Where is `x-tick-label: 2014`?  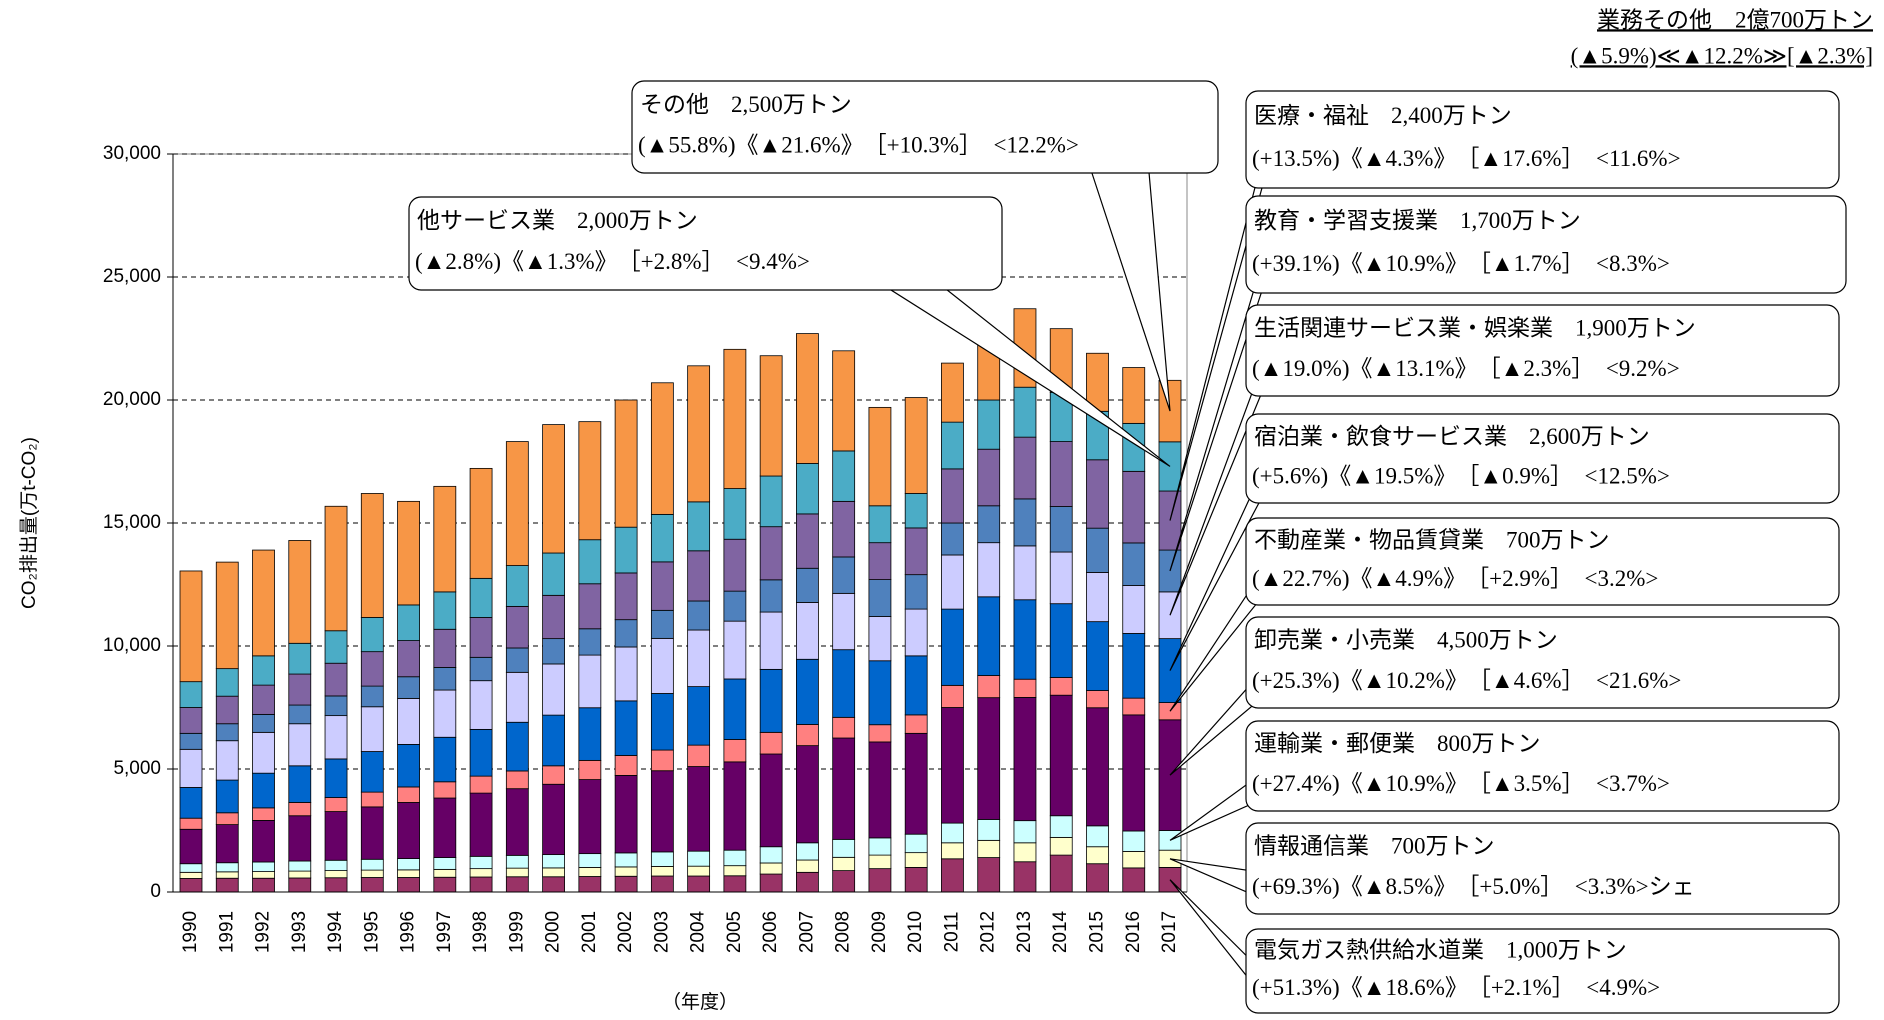 x-tick-label: 2014 is located at coordinates (1060, 931).